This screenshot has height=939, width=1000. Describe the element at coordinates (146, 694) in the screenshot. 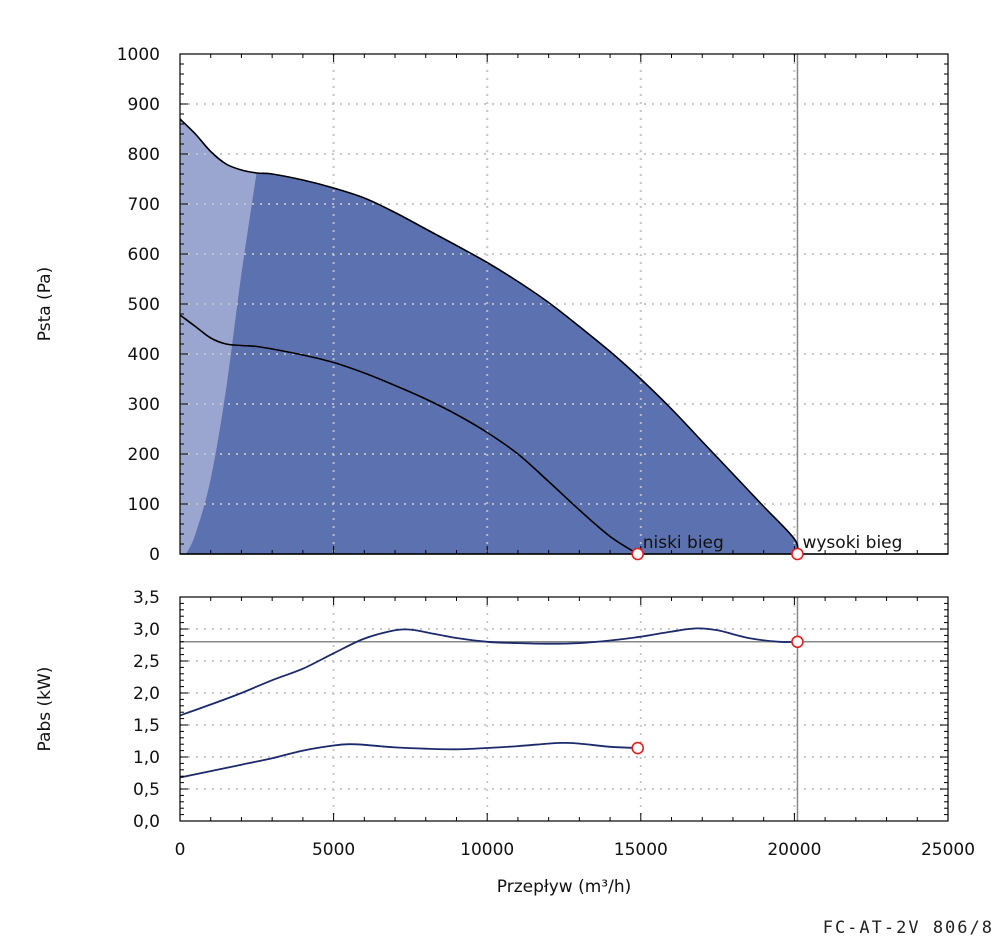

I see `power-y-tick-label: 2,0` at that location.